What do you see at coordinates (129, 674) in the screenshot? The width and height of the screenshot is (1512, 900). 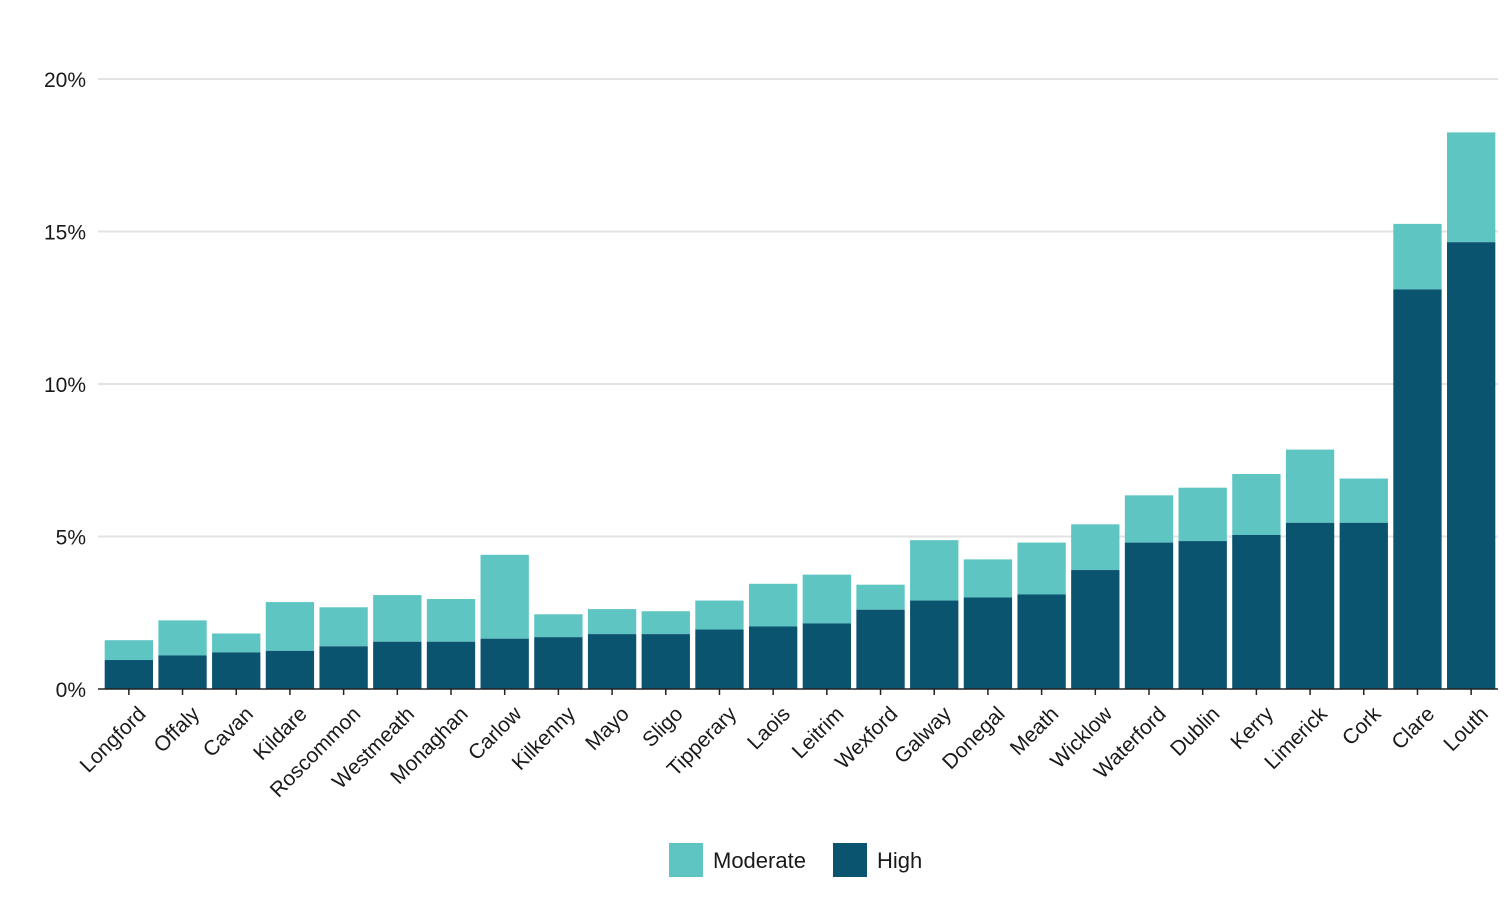 I see `bar-high-longford` at bounding box center [129, 674].